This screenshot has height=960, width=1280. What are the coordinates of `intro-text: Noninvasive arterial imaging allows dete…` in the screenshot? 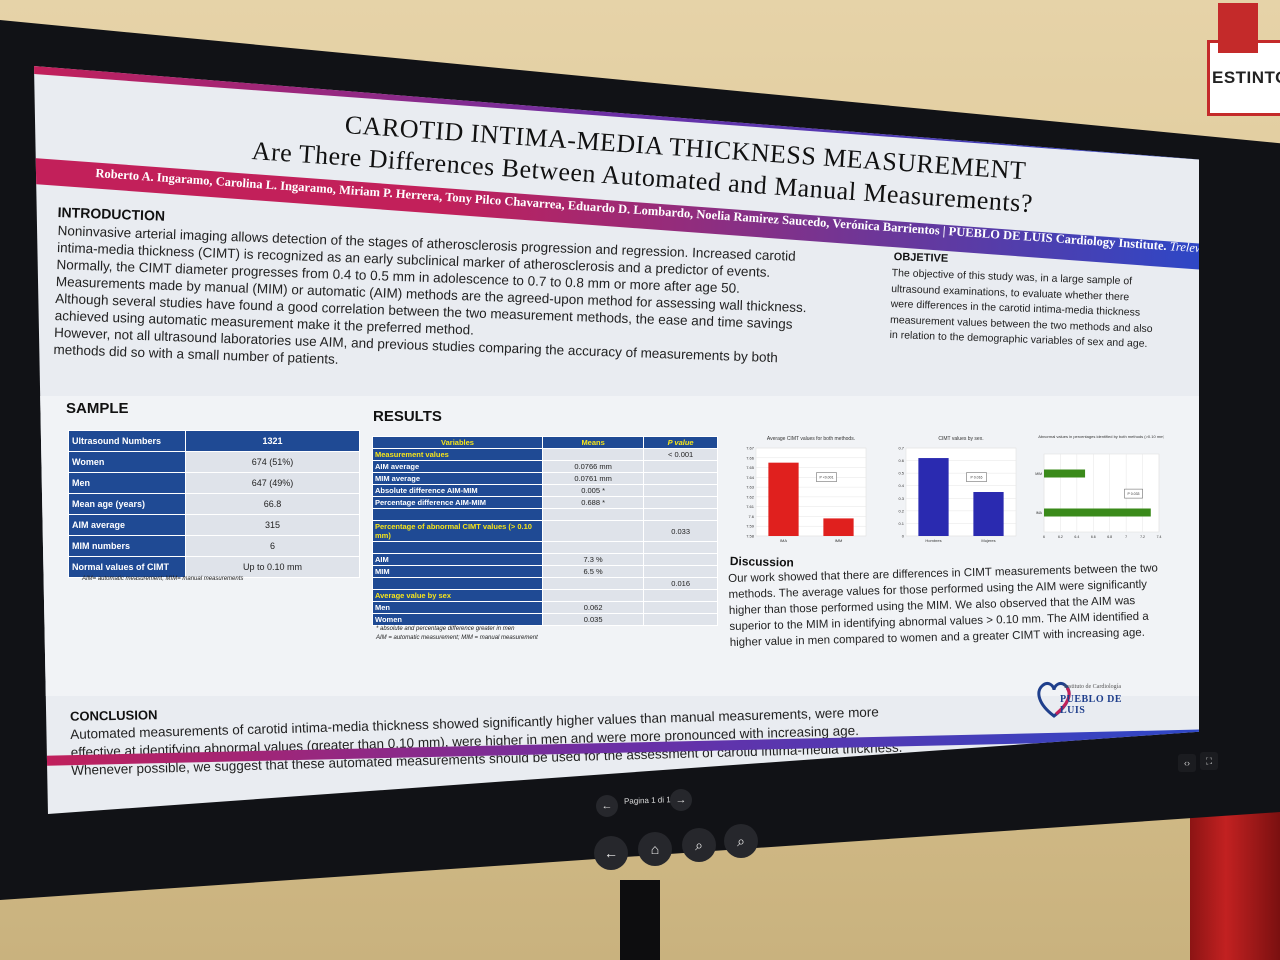 It's located at (465, 304).